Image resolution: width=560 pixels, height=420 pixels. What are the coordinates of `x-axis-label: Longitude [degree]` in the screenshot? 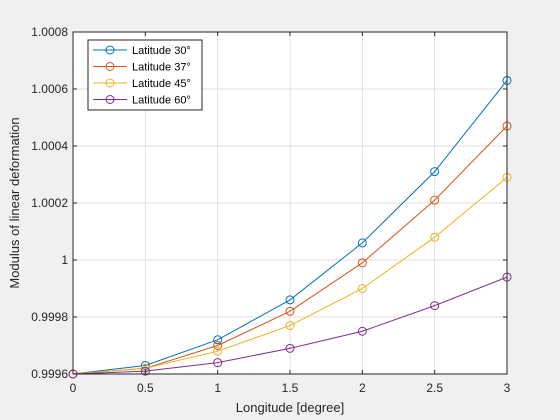 It's located at (290, 407).